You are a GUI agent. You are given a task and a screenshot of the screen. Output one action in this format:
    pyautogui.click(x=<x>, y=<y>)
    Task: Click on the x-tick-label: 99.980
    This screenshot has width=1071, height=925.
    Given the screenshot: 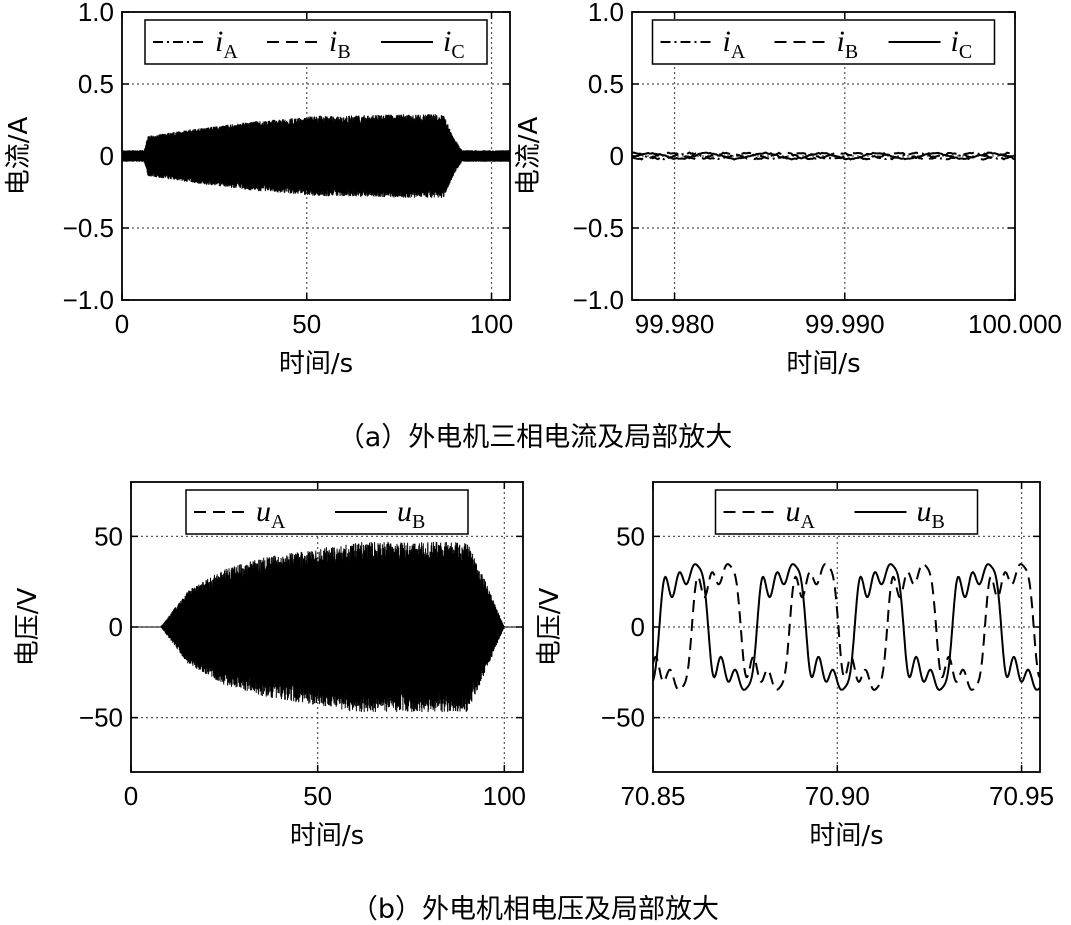 What is the action you would take?
    pyautogui.click(x=675, y=324)
    